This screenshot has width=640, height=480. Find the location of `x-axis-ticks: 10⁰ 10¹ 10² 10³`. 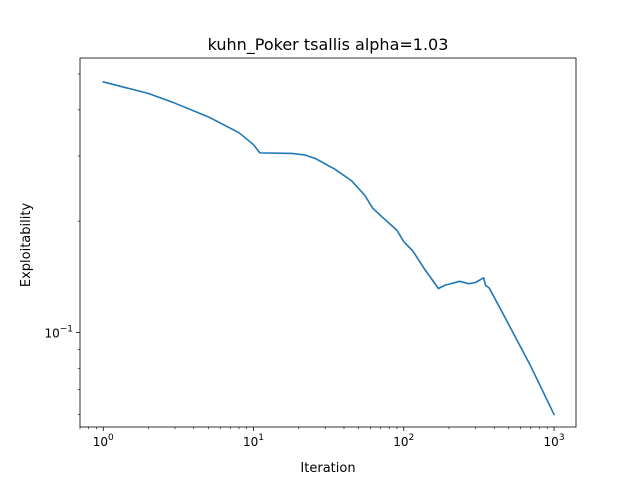

x-axis-ticks: 10⁰ 10¹ 10² 10³ is located at coordinates (322, 438).